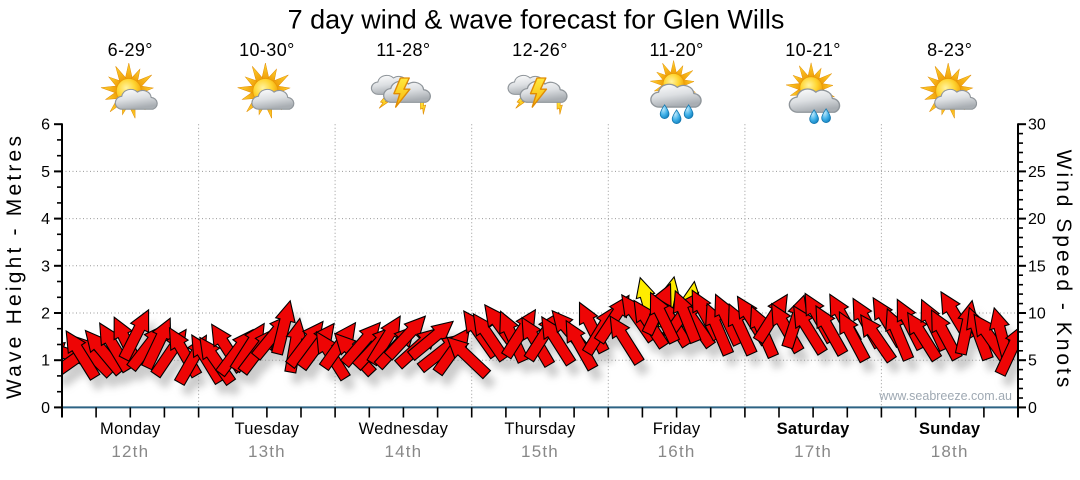 This screenshot has height=480, width=1080. I want to click on svg-text: 14th, so click(403, 451).